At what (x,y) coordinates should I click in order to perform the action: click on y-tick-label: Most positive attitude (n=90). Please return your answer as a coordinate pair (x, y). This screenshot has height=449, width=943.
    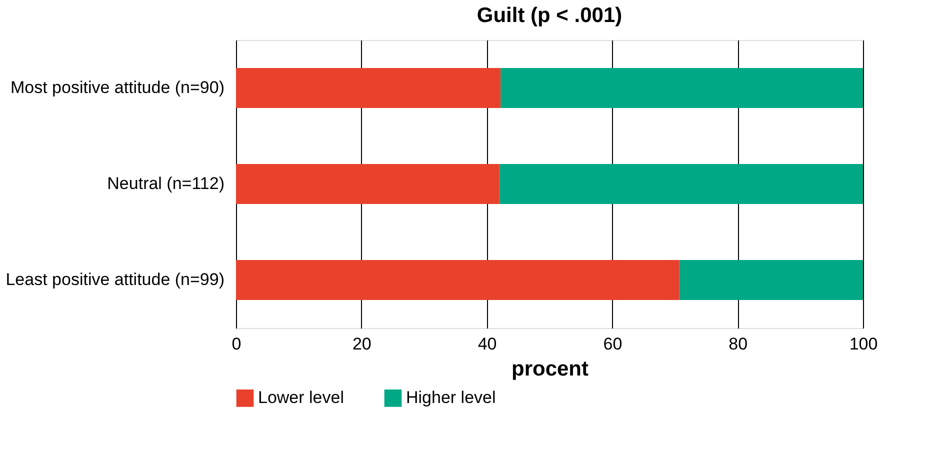
    Looking at the image, I should click on (117, 87).